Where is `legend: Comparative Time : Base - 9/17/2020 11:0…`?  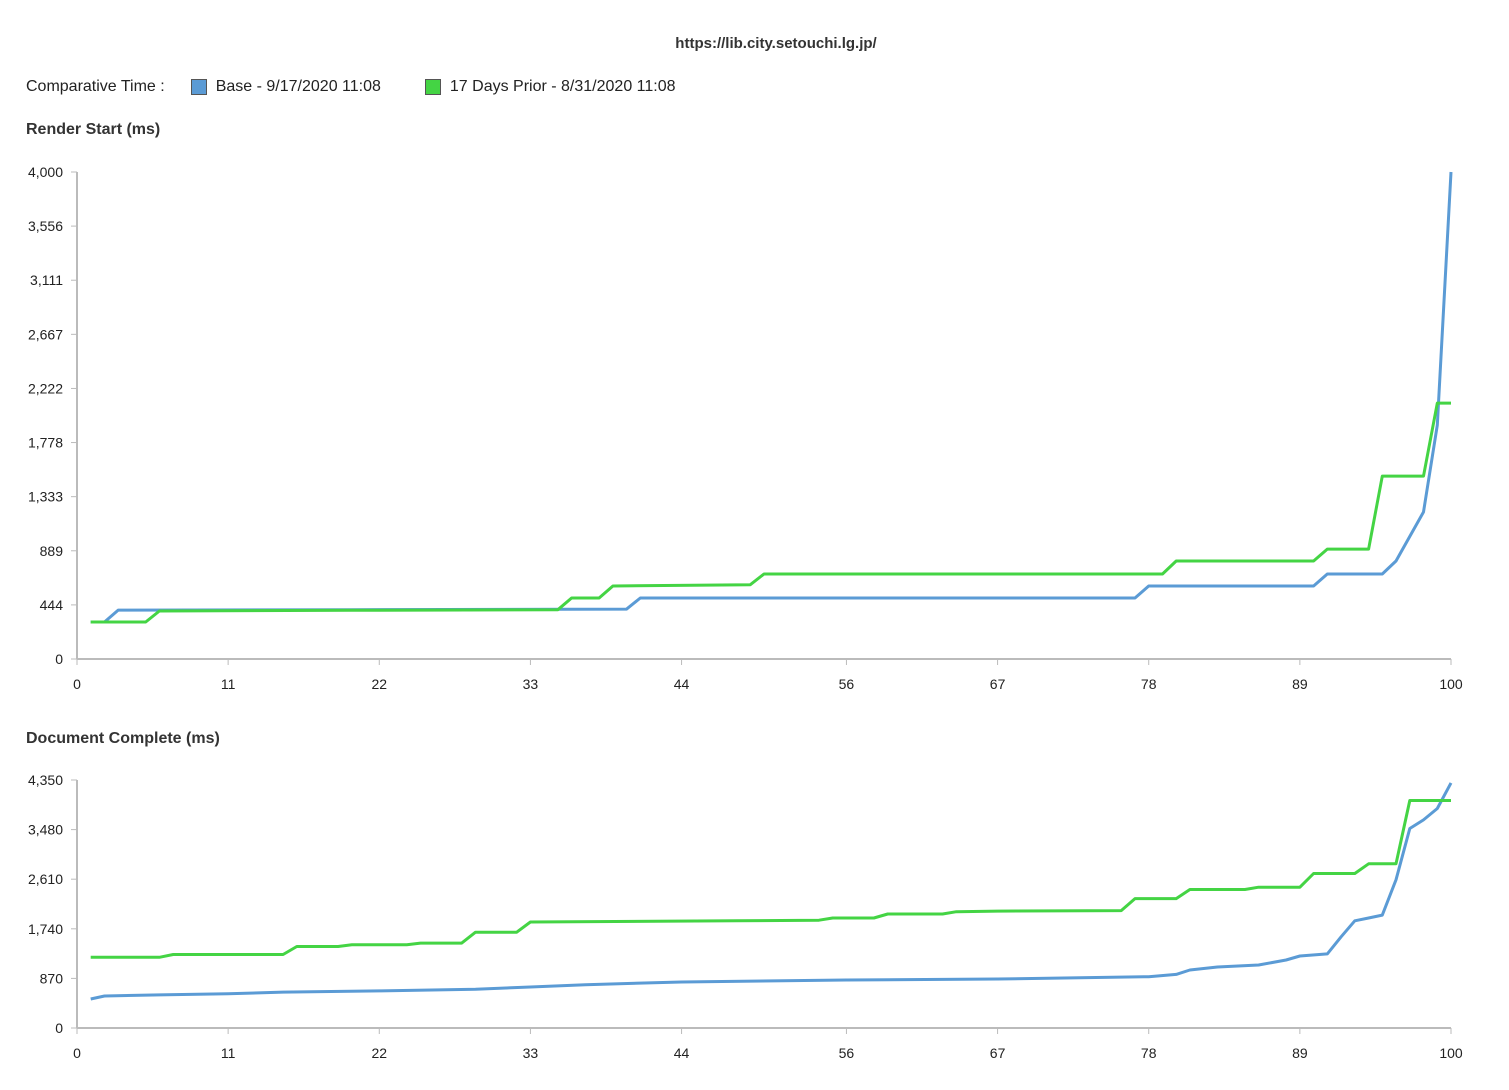
legend: Comparative Time : Base - 9/17/2020 11:0… is located at coordinates (351, 87).